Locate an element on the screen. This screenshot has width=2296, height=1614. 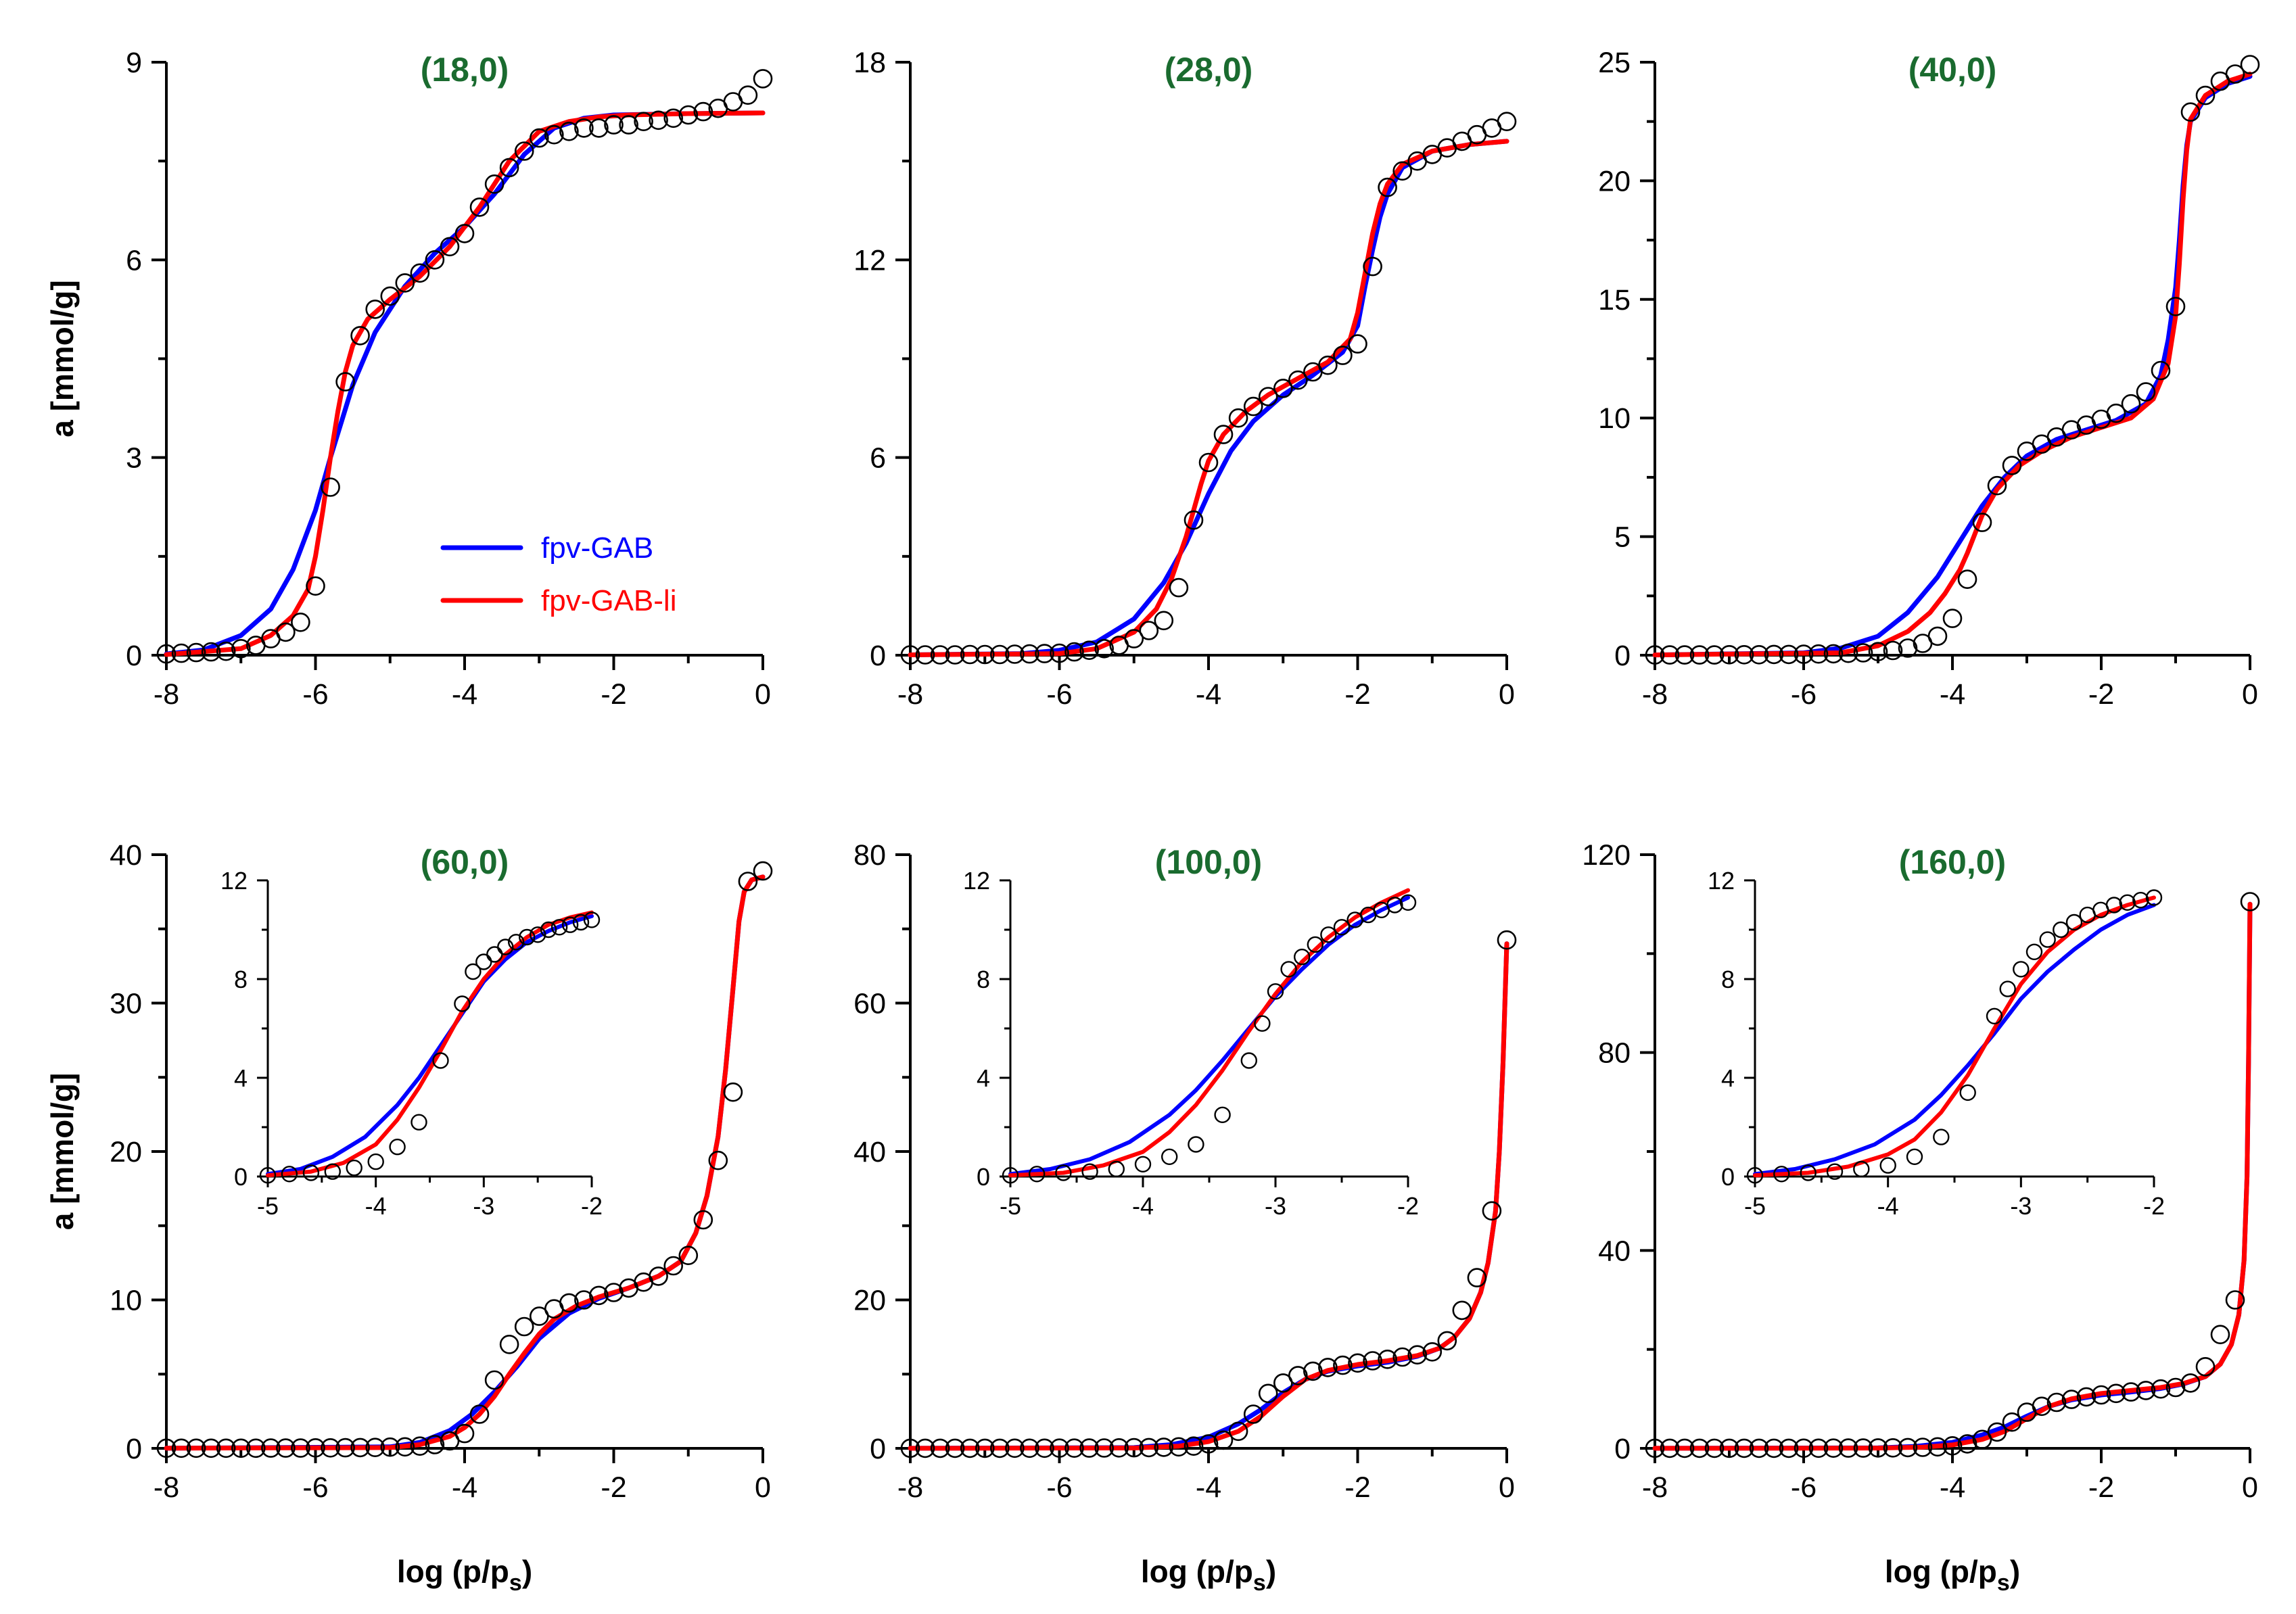
y-tick-label: 30 is located at coordinates (126, 1004).